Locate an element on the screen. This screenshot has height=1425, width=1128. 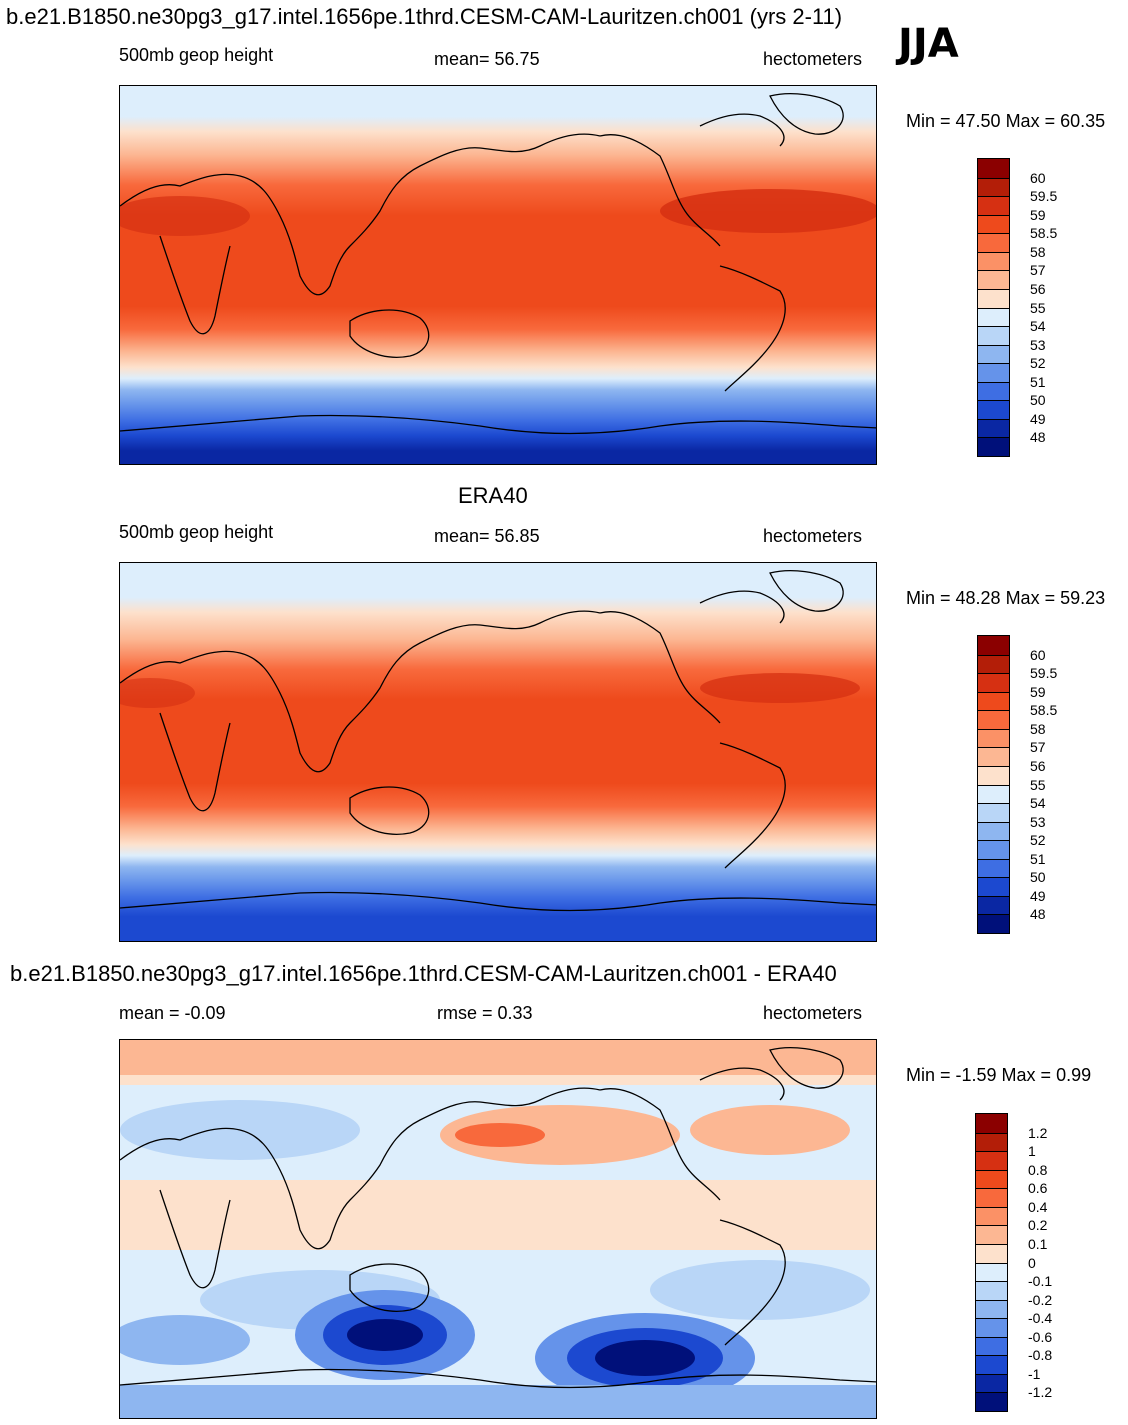
colorbar-label: 0.2 is located at coordinates (1038, 1225).